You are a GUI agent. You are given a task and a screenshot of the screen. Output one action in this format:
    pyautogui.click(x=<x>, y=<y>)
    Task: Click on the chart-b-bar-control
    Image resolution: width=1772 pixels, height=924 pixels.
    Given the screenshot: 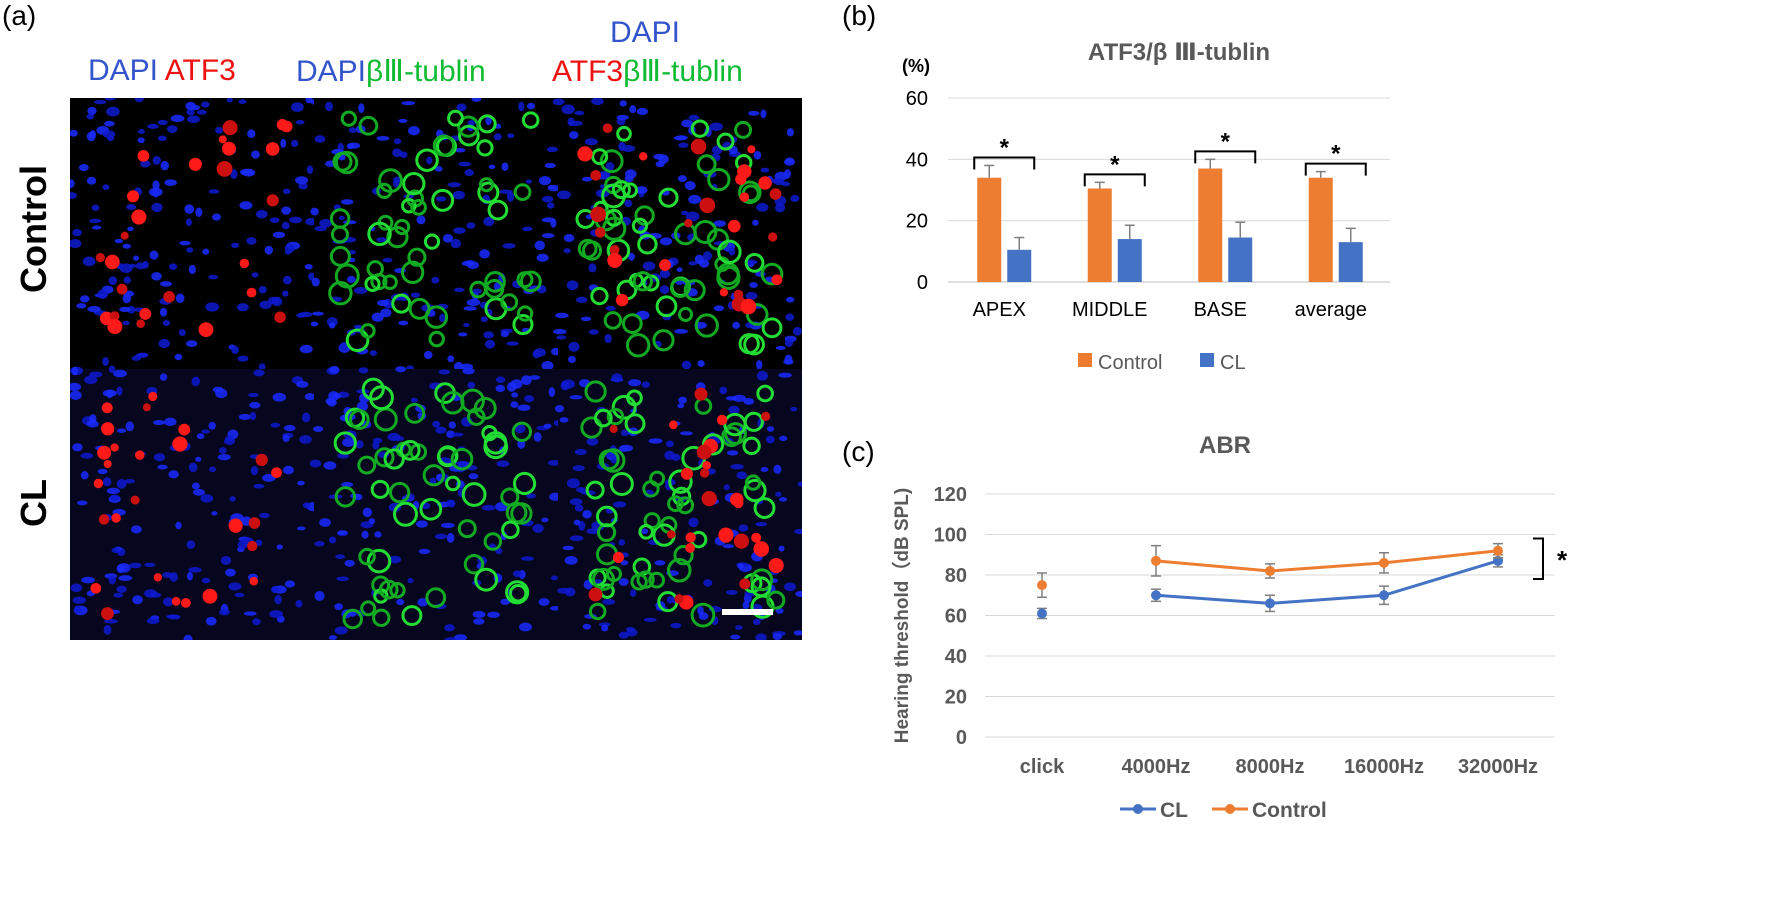 What is the action you would take?
    pyautogui.click(x=1320, y=229)
    